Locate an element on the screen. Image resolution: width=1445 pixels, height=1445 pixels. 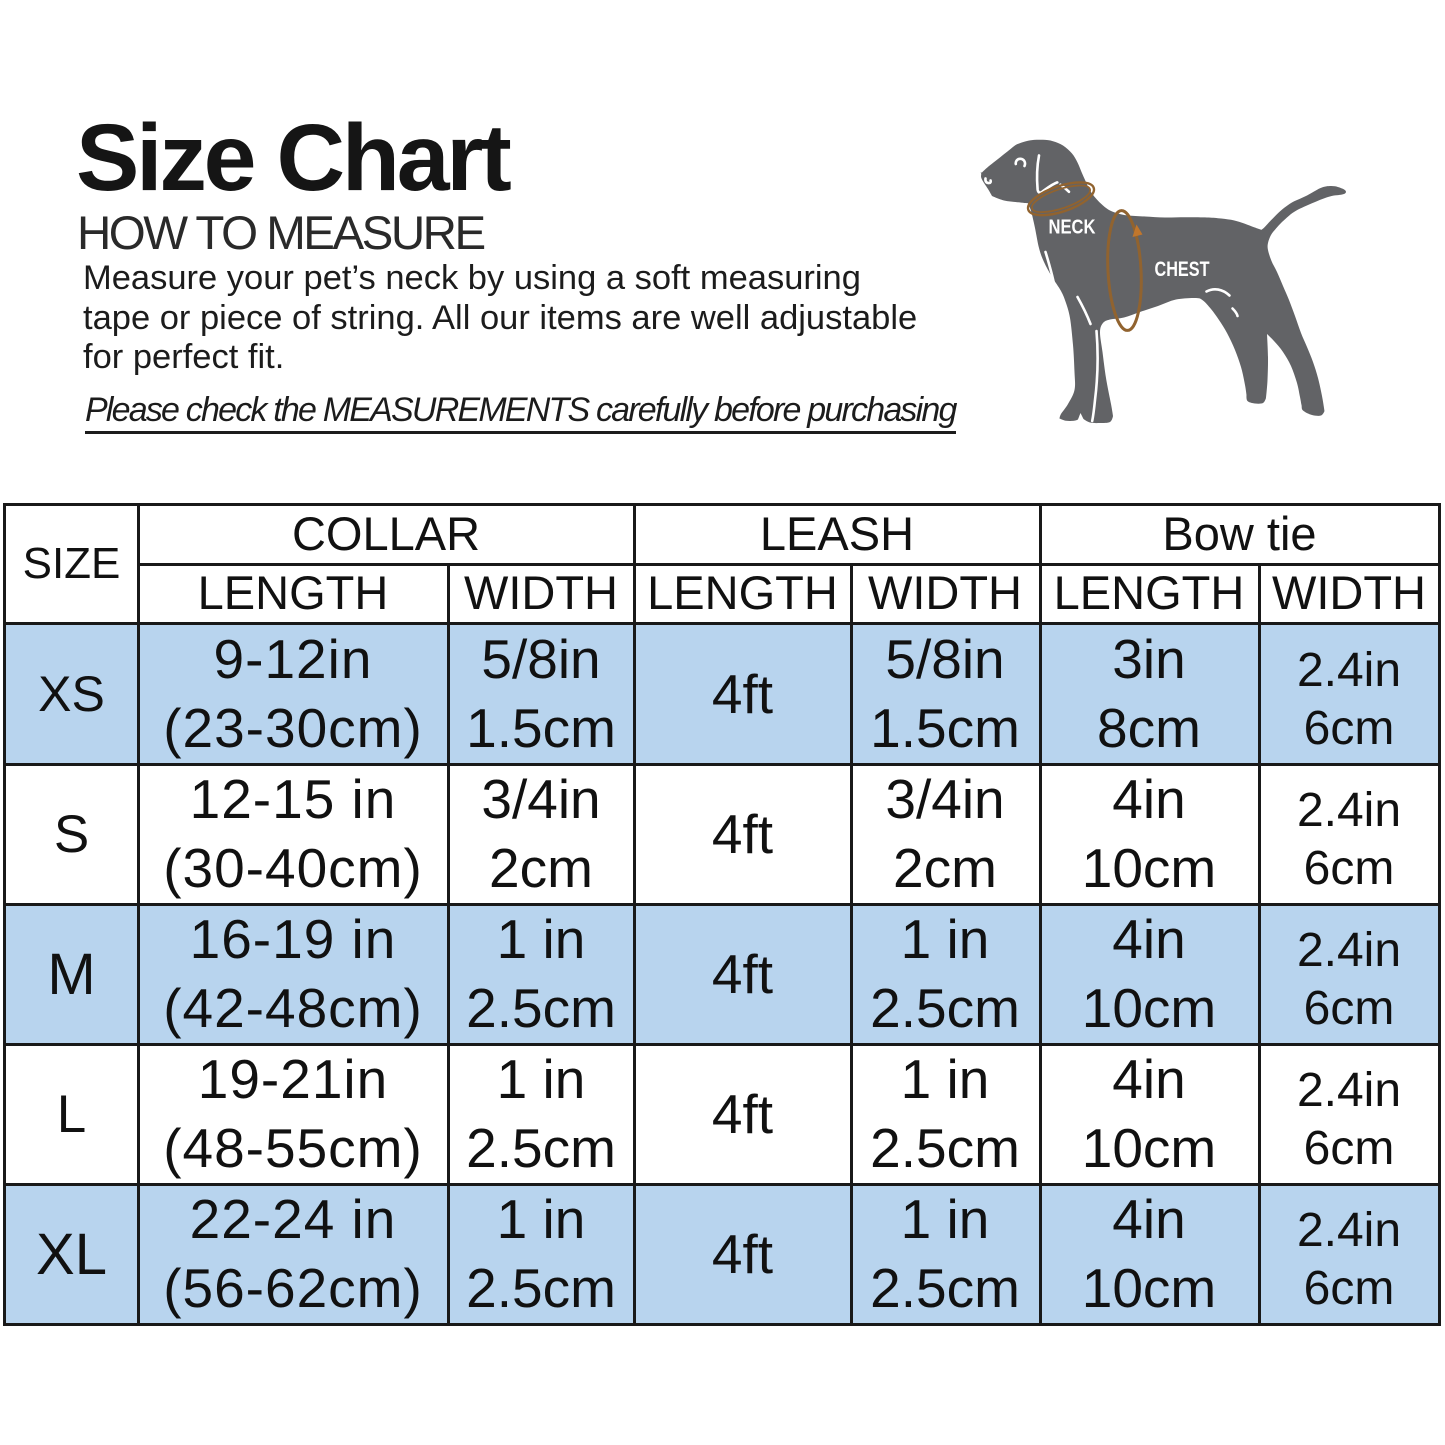
svg-text: NECK is located at coordinates (1072, 228).